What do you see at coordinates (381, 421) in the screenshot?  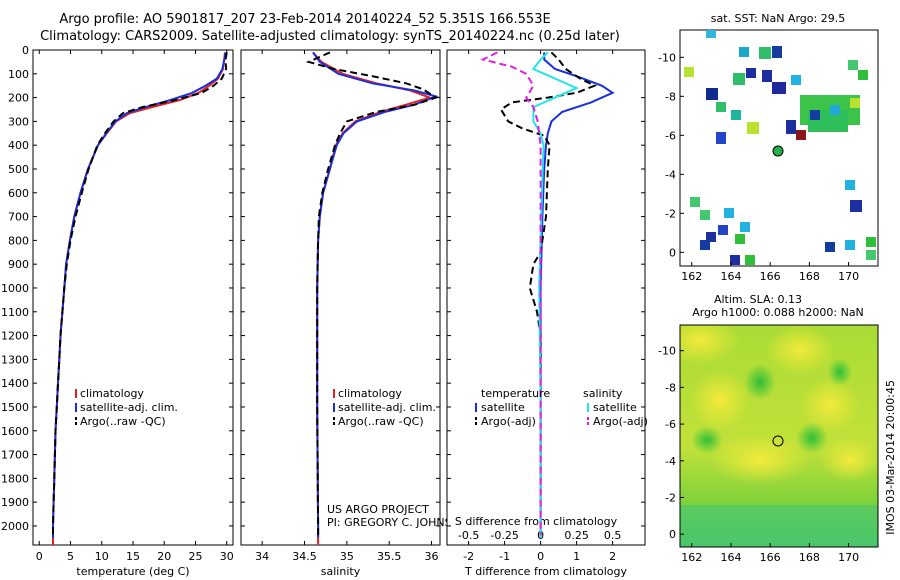 I see `legend-label: Argo(..raw -QC)` at bounding box center [381, 421].